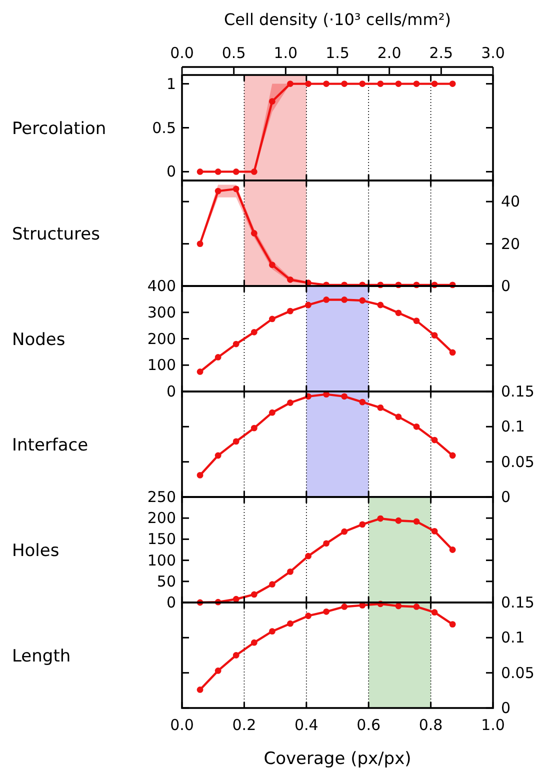 This screenshot has width=549, height=774. What do you see at coordinates (41, 656) in the screenshot?
I see `y-axis-title: Length` at bounding box center [41, 656].